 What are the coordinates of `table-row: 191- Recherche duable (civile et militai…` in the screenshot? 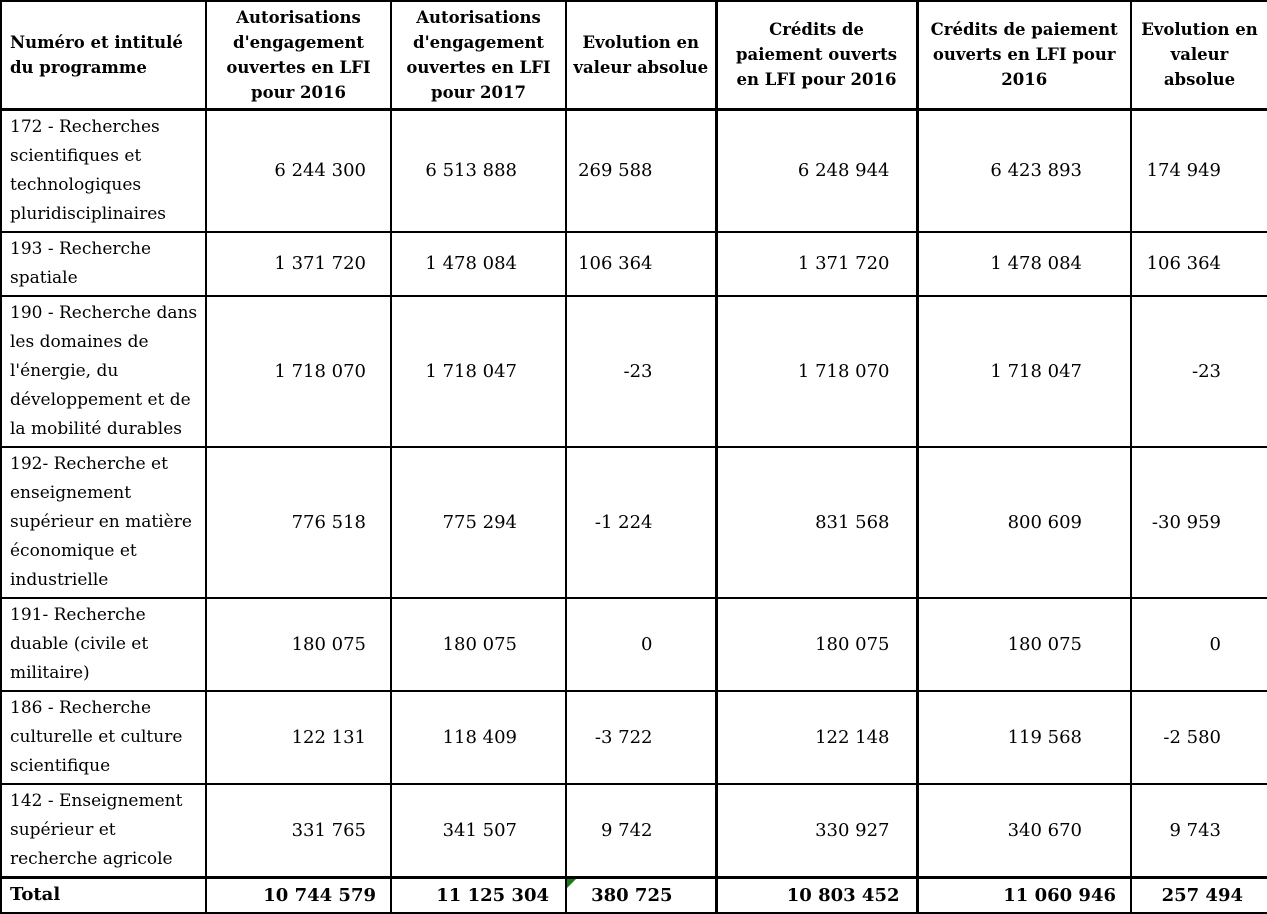 It's located at (633, 644).